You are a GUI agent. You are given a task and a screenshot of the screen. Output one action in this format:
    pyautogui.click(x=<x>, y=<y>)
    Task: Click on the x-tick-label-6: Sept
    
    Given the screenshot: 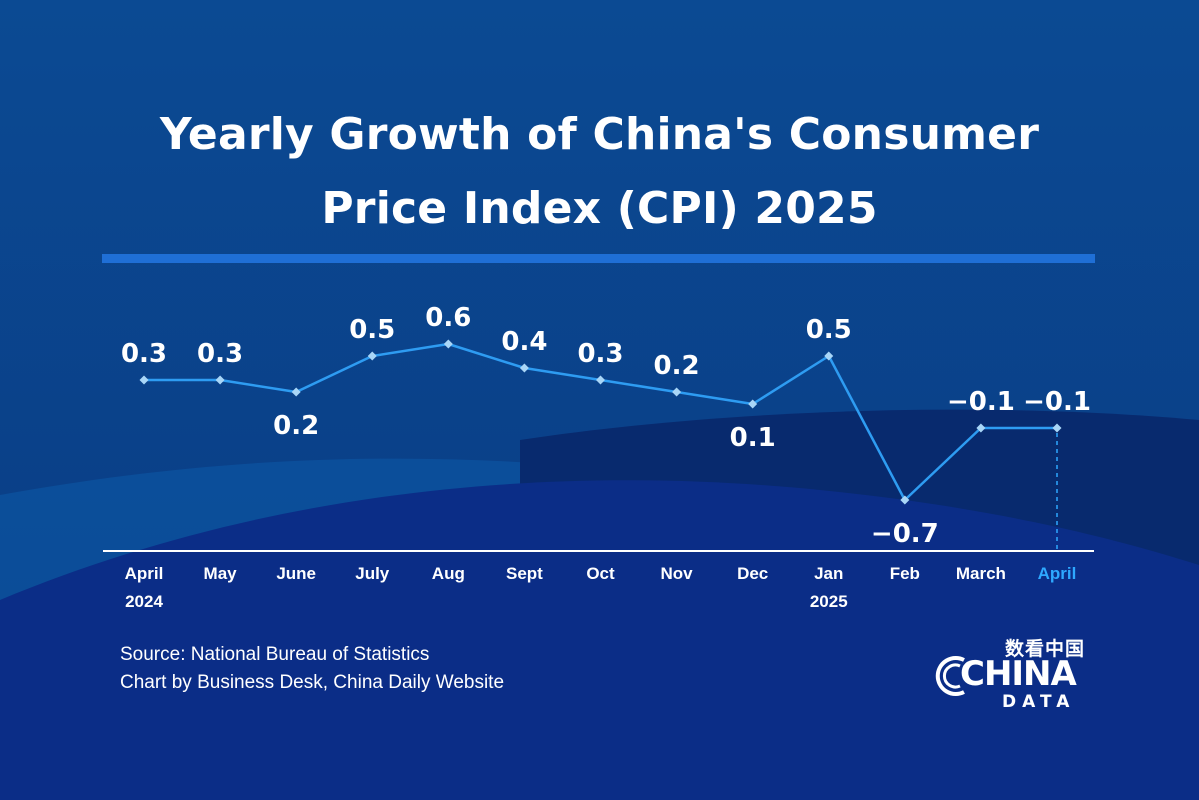 What is the action you would take?
    pyautogui.click(x=524, y=573)
    